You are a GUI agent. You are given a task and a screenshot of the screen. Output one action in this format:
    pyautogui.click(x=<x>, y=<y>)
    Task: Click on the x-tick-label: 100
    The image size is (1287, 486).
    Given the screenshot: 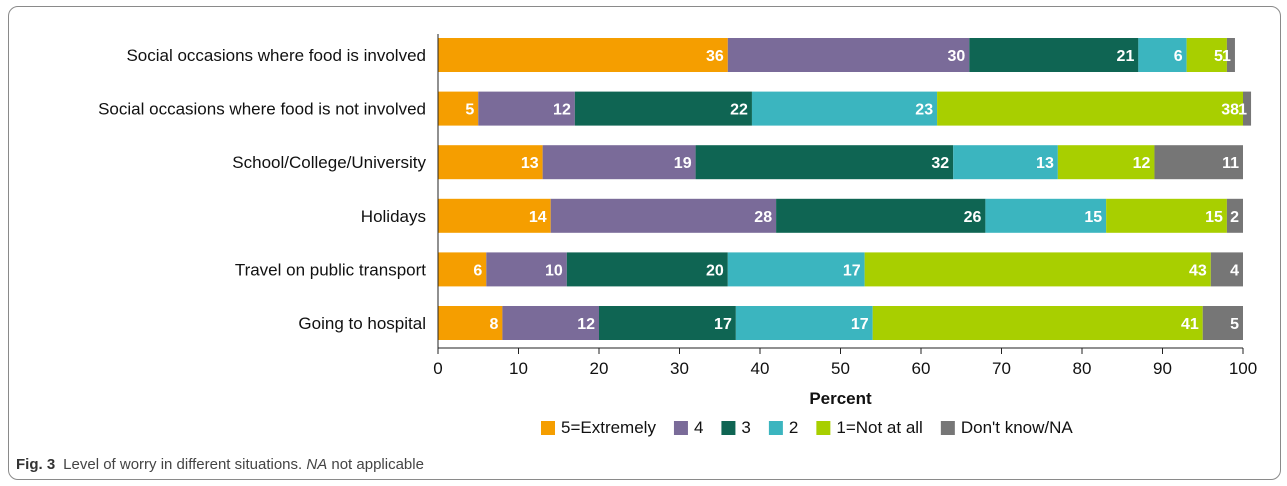 What is the action you would take?
    pyautogui.click(x=1243, y=368)
    